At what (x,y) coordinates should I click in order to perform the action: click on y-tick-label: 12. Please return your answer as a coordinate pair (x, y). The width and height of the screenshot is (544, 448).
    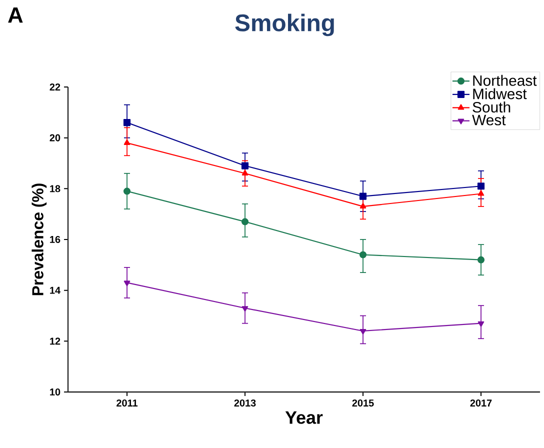
    Looking at the image, I should click on (55, 341).